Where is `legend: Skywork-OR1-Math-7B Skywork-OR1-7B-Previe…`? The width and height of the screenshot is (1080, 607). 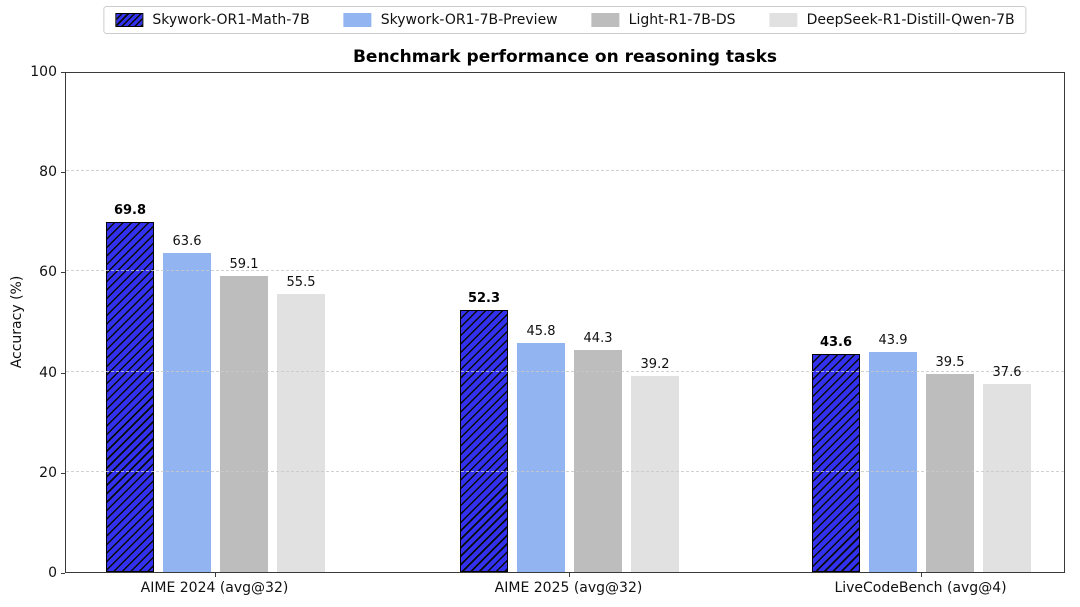
legend: Skywork-OR1-Math-7B Skywork-OR1-7B-Previe… is located at coordinates (565, 20).